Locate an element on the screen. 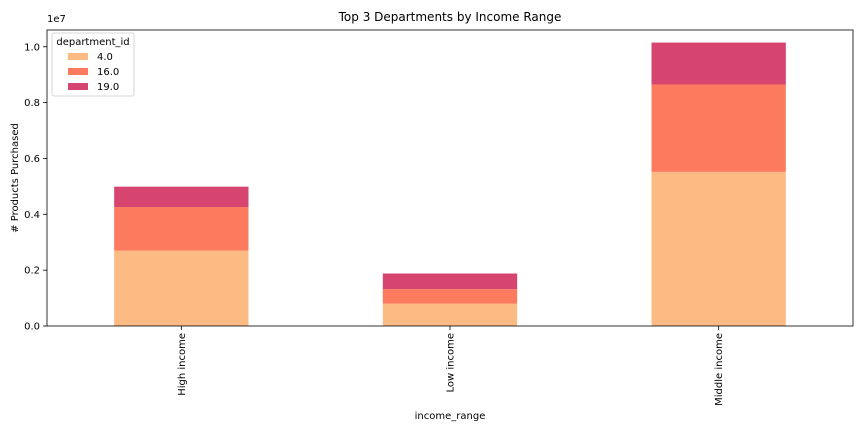  y-tick-label: 0.0 is located at coordinates (32, 327).